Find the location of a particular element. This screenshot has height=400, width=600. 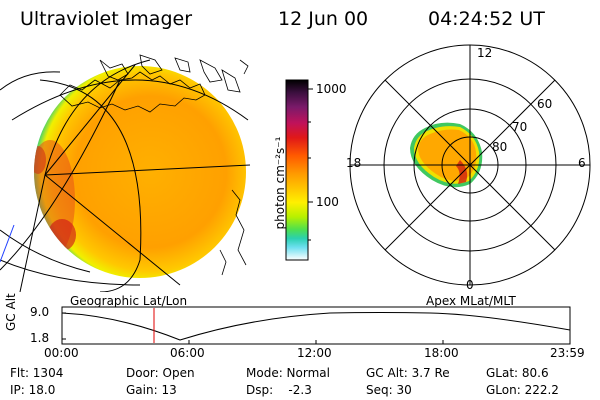

altitude-xtick-0000: 00:00 is located at coordinates (61, 353).